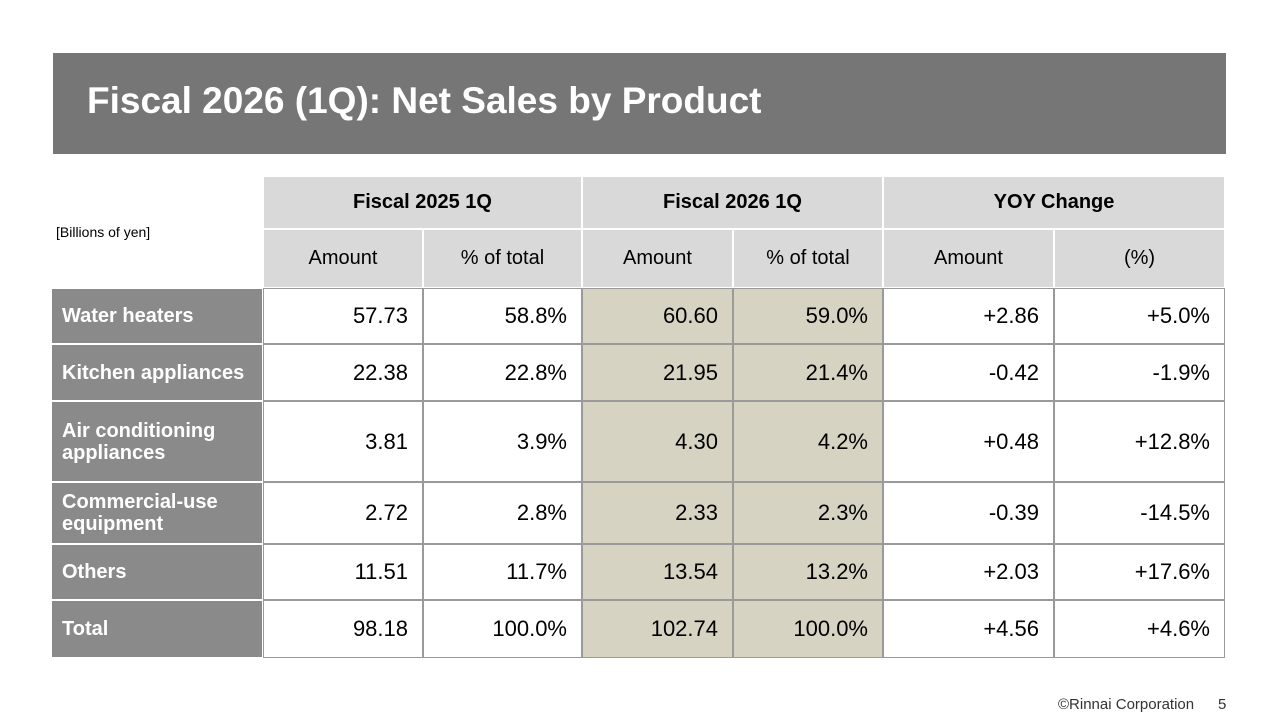 This screenshot has width=1280, height=720. I want to click on title-bar, so click(639, 103).